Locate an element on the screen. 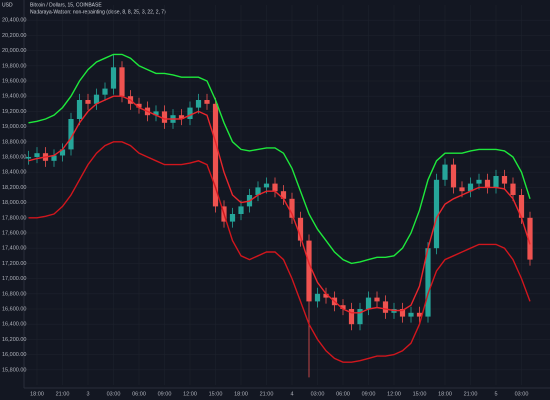 The width and height of the screenshot is (550, 400). y-tick-label: 17,400.00 is located at coordinates (14, 249).